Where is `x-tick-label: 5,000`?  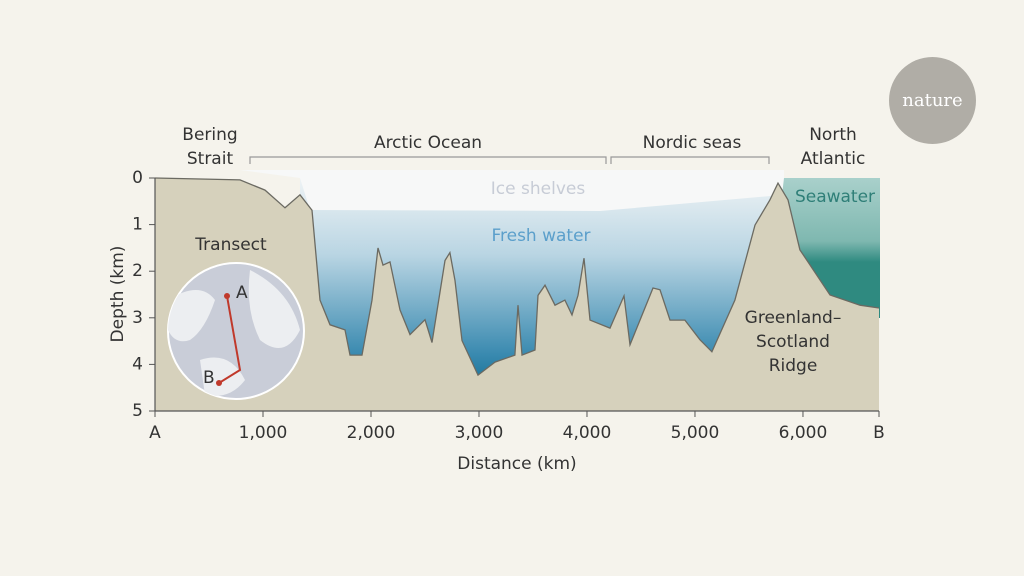 x-tick-label: 5,000 is located at coordinates (695, 433).